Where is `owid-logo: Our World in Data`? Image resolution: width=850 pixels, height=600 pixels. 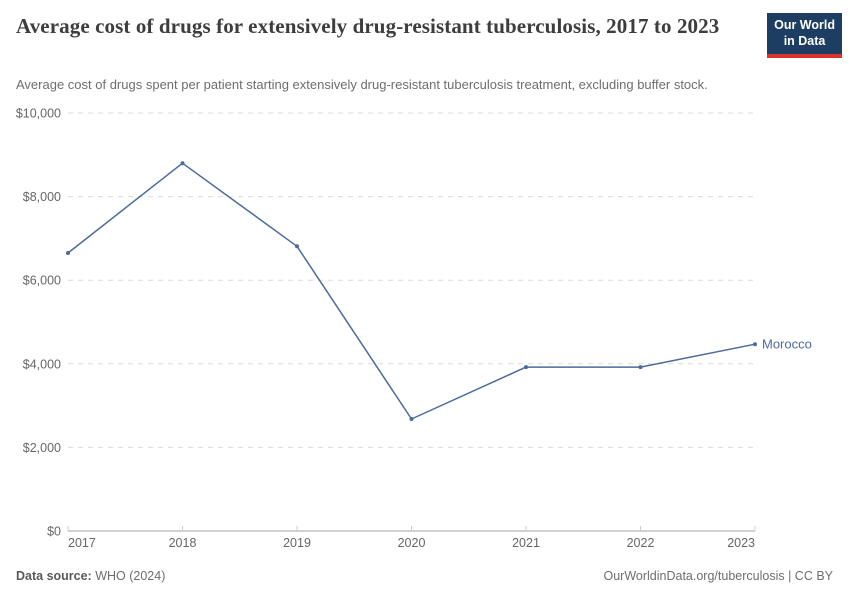 owid-logo: Our World in Data is located at coordinates (804, 36).